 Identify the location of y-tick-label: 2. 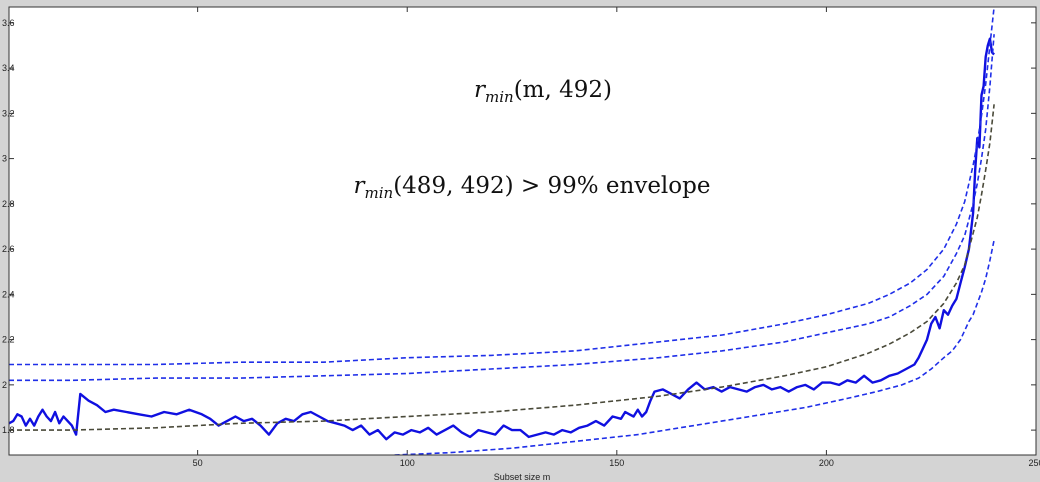
(4, 385).